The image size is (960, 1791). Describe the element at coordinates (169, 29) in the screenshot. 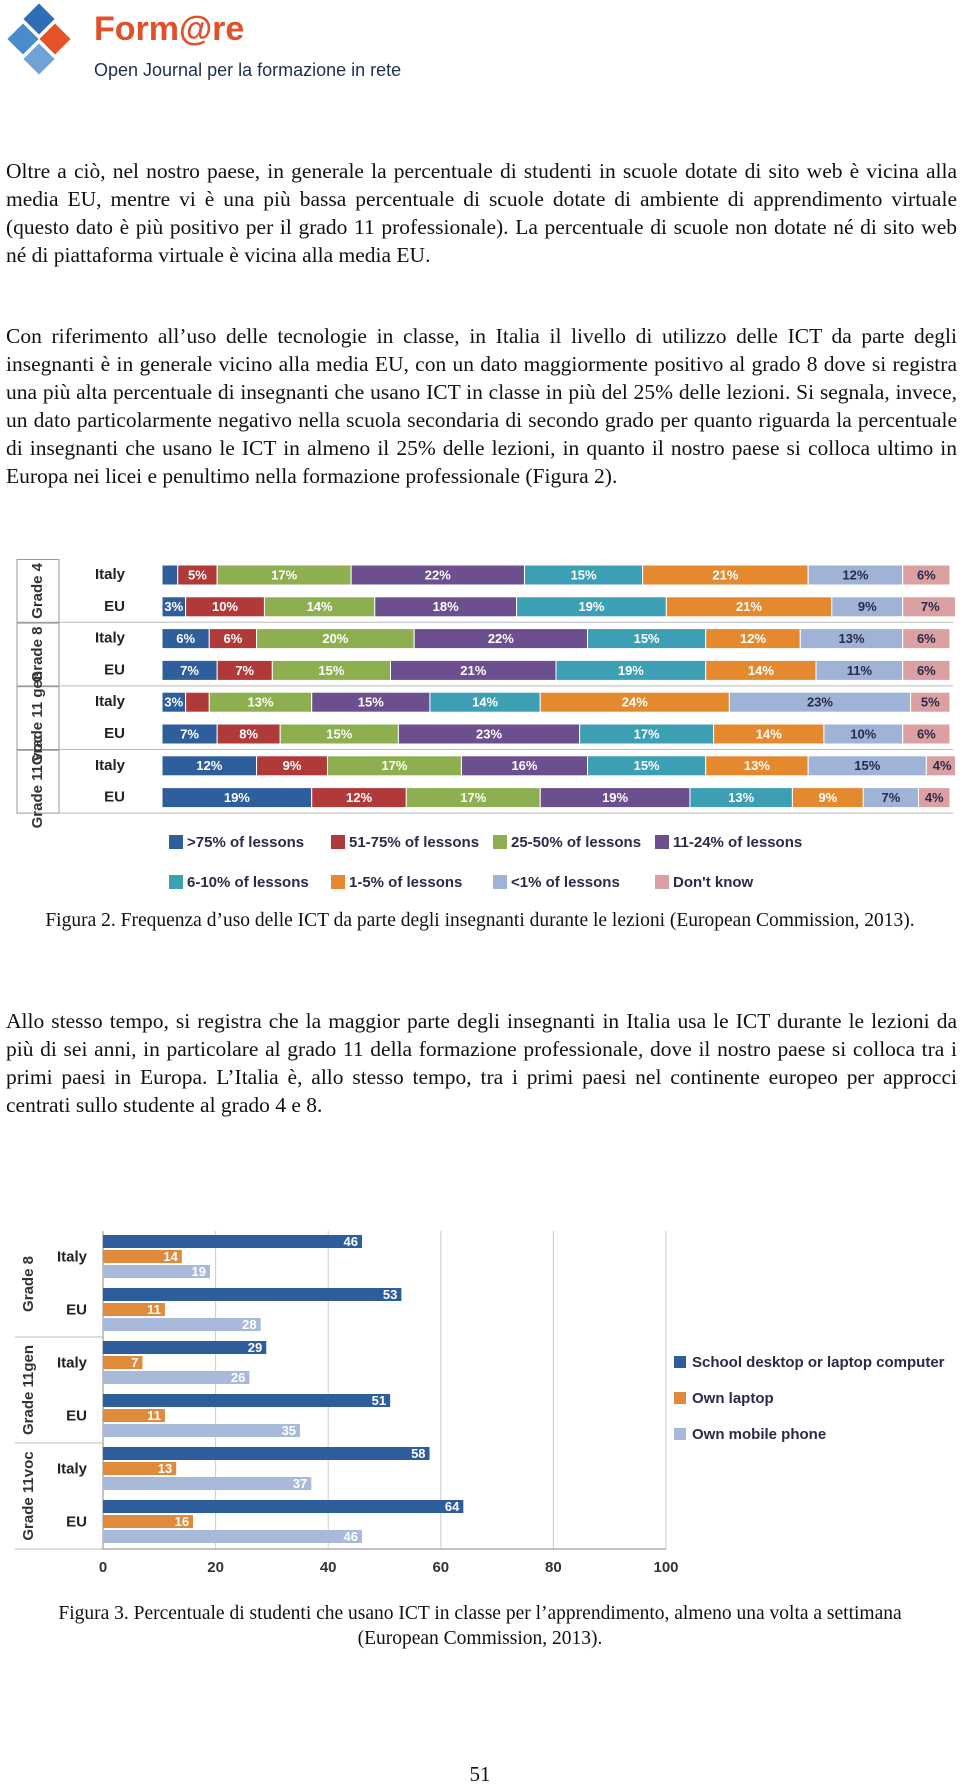

I see `journal-title: Form@re` at that location.